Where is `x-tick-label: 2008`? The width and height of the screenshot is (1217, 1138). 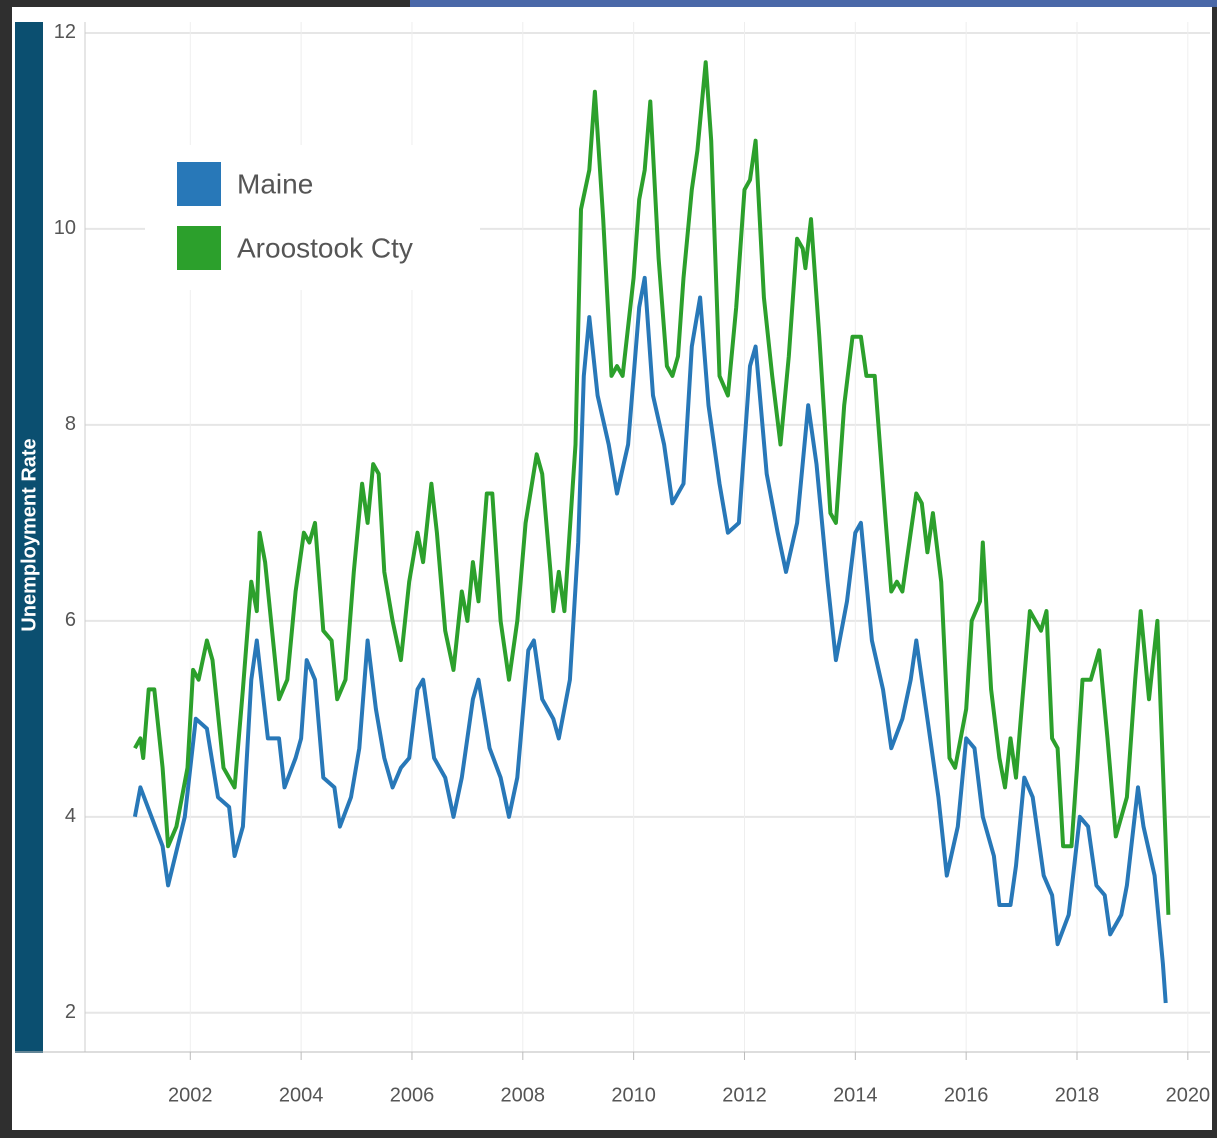
x-tick-label: 2008 is located at coordinates (523, 1095).